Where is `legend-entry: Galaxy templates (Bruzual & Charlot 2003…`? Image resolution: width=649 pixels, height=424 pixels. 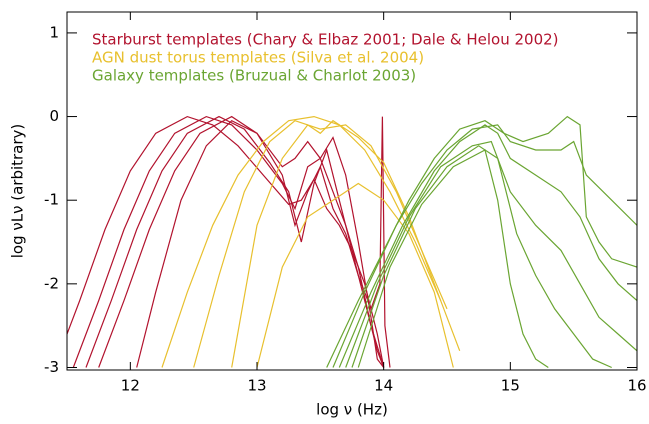 legend-entry: Galaxy templates (Bruzual & Charlot 2003… is located at coordinates (254, 76).